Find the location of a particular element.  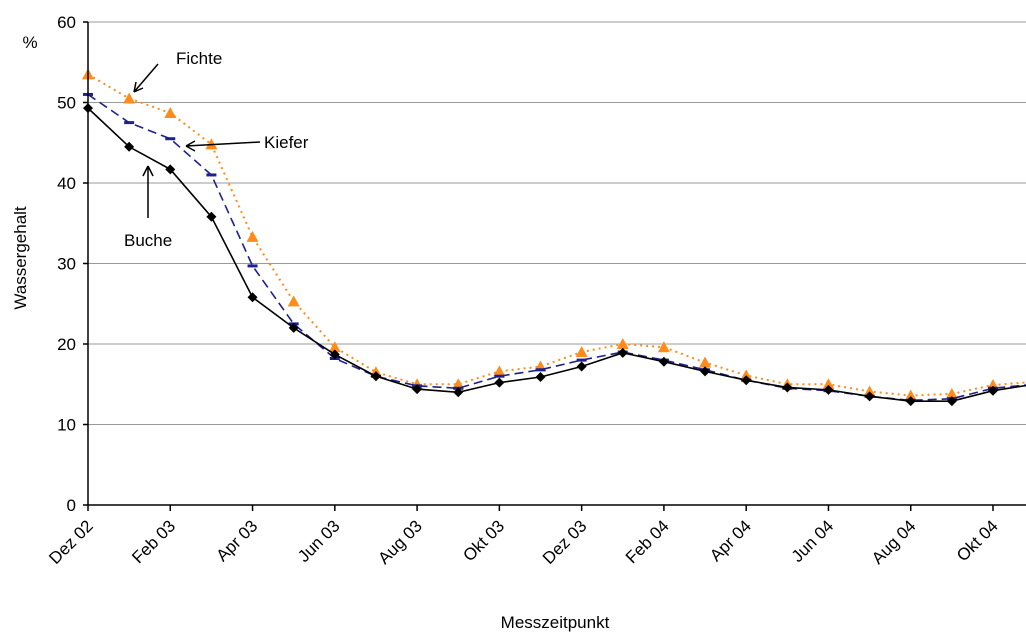

y-unit-label: % is located at coordinates (29, 42).